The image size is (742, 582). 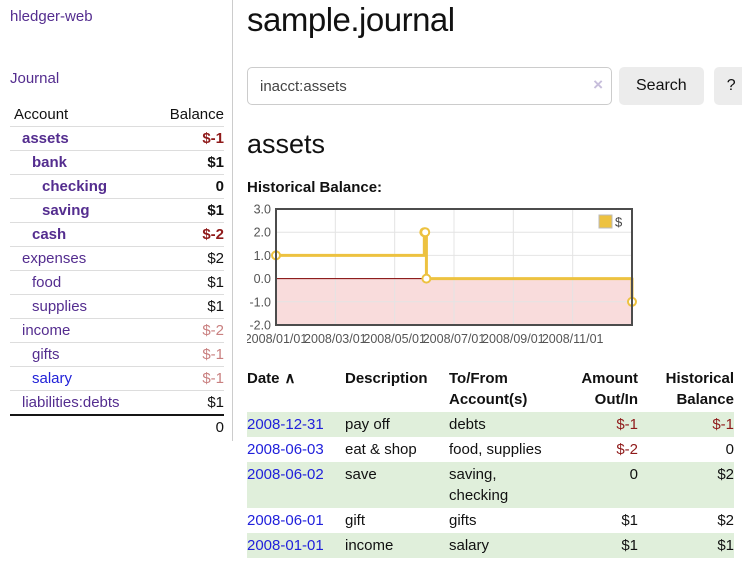 I want to click on account-row: cash $-2, so click(x=117, y=234).